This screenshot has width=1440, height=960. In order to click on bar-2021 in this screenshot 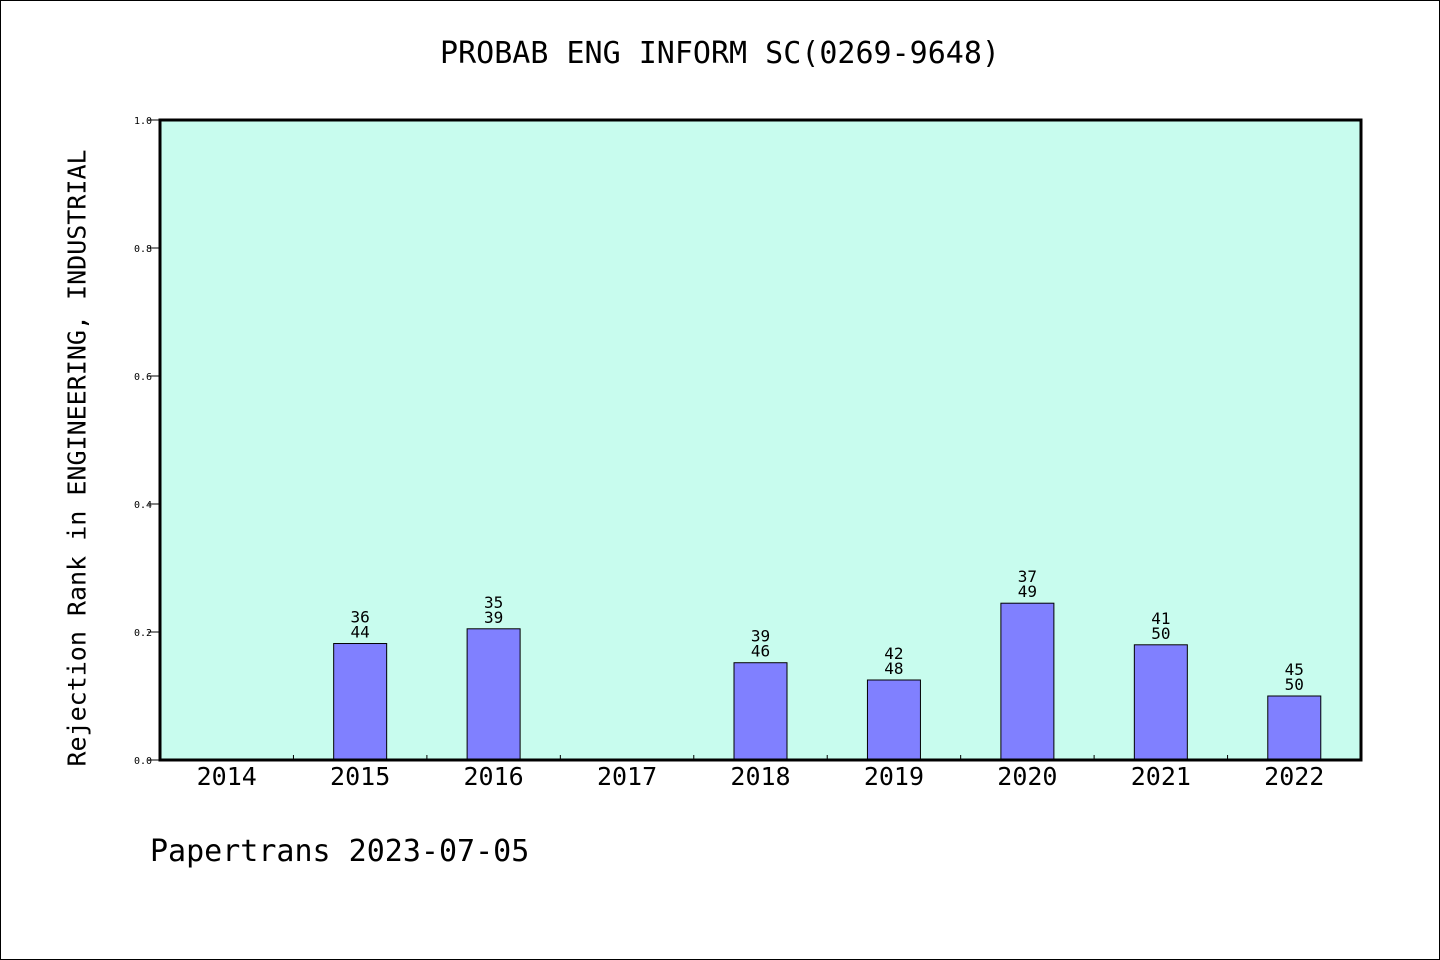, I will do `click(1160, 702)`.